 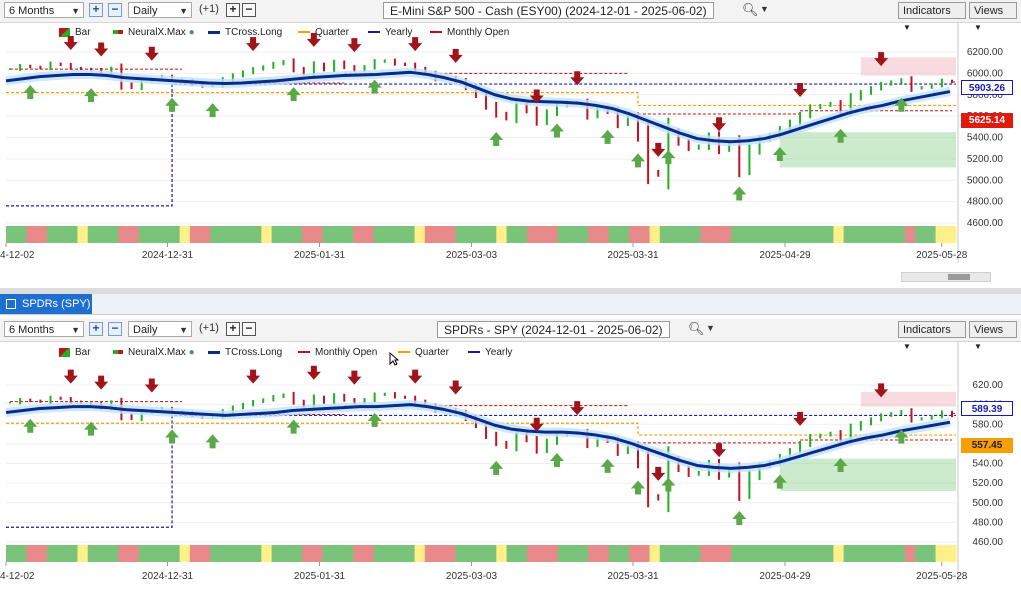 I want to click on legend-quarter-label: Quarter, so click(x=432, y=352).